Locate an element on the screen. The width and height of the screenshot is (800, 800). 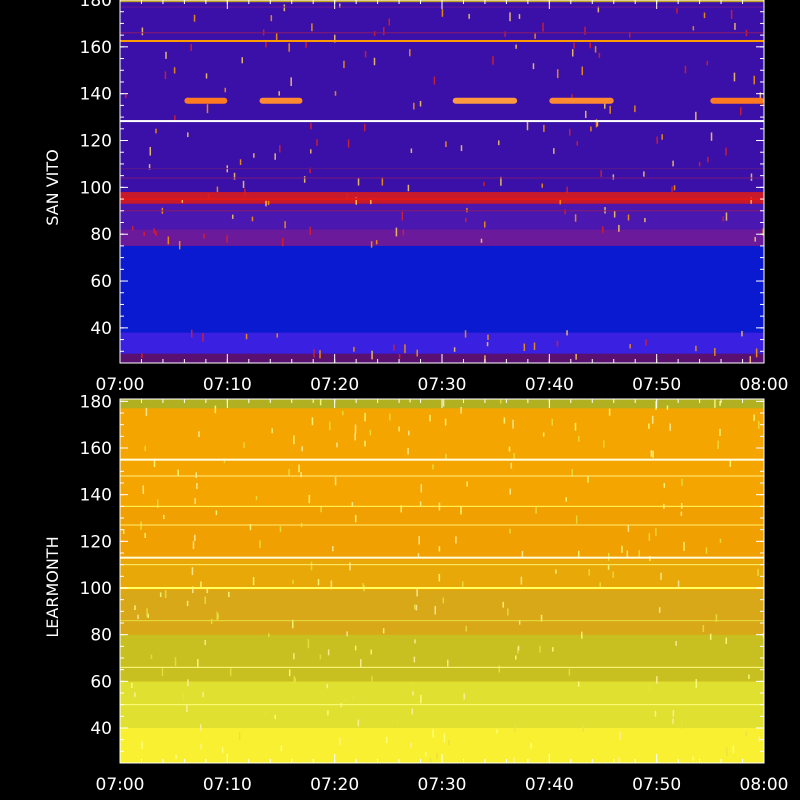
x-tick-label: 07:00 is located at coordinates (120, 385).